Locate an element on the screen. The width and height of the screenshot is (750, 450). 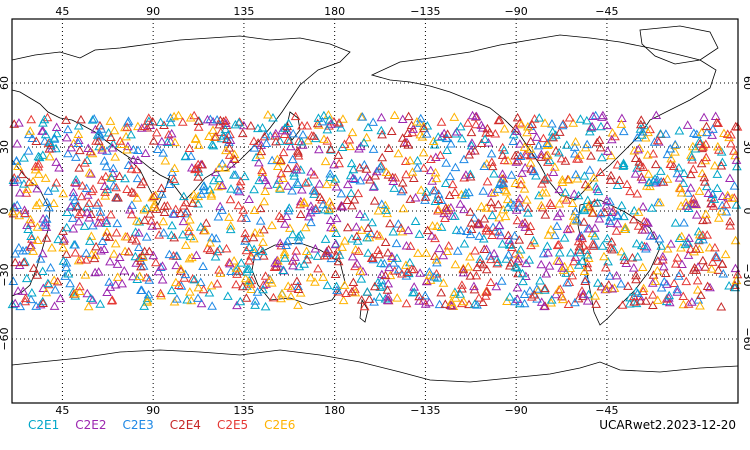
credit-label: UCARwet2.2023-12-20 is located at coordinates (667, 425).